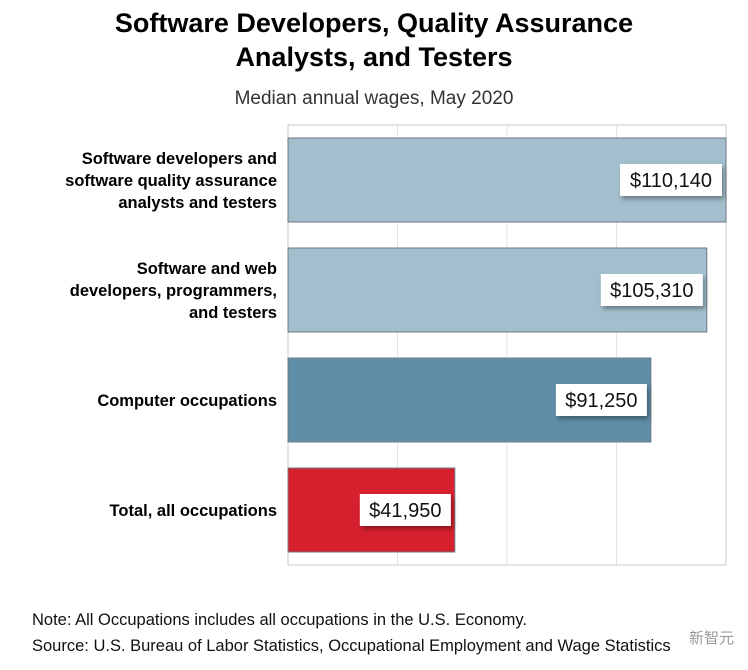  I want to click on category-label: analysts and testers, so click(197, 203).